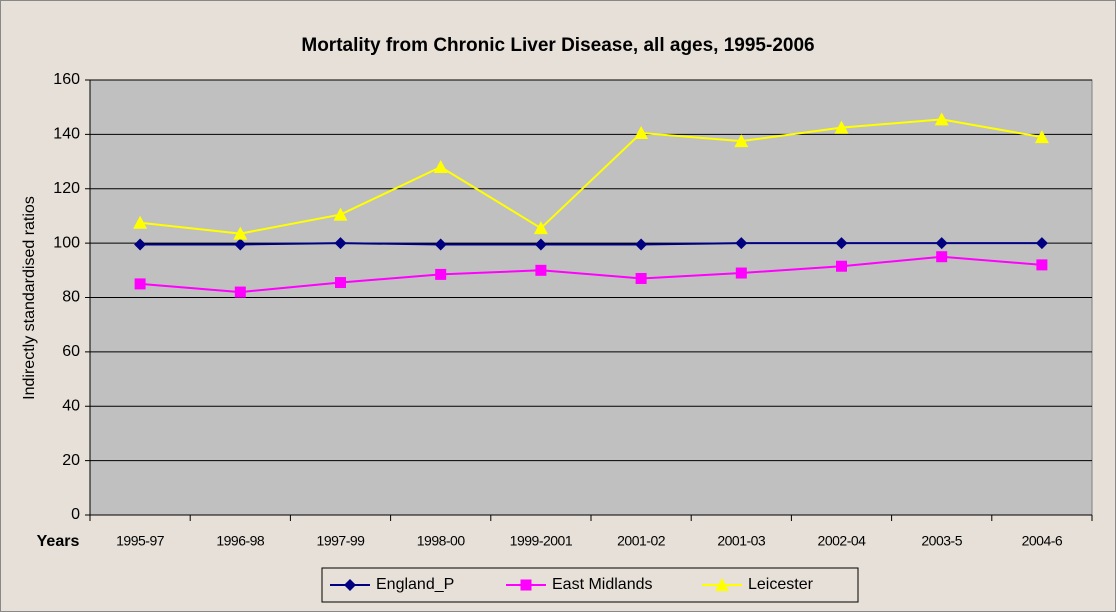 The width and height of the screenshot is (1116, 612). Describe the element at coordinates (641, 541) in the screenshot. I see `x-tick-label: 2001-02` at that location.